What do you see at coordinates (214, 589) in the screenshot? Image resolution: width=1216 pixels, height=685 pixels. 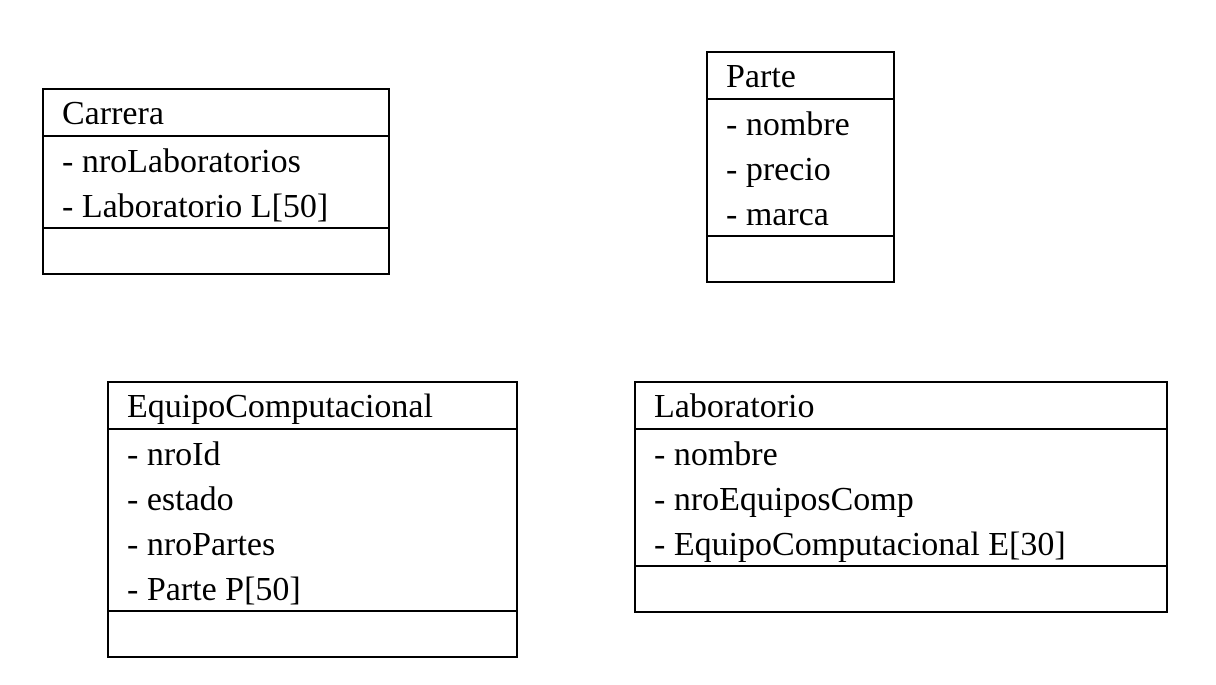 I see `attribute-item: - Parte P[50]` at bounding box center [214, 589].